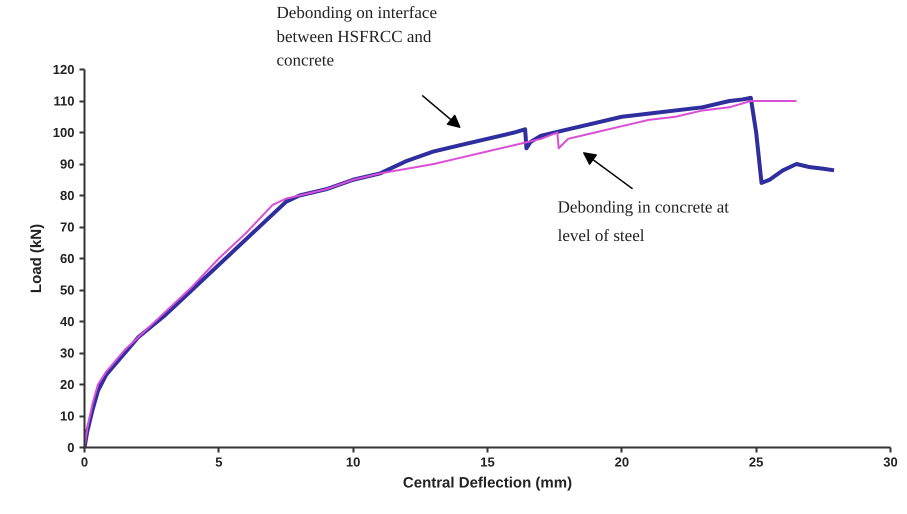  Describe the element at coordinates (71, 447) in the screenshot. I see `y-tick-label: 0` at that location.